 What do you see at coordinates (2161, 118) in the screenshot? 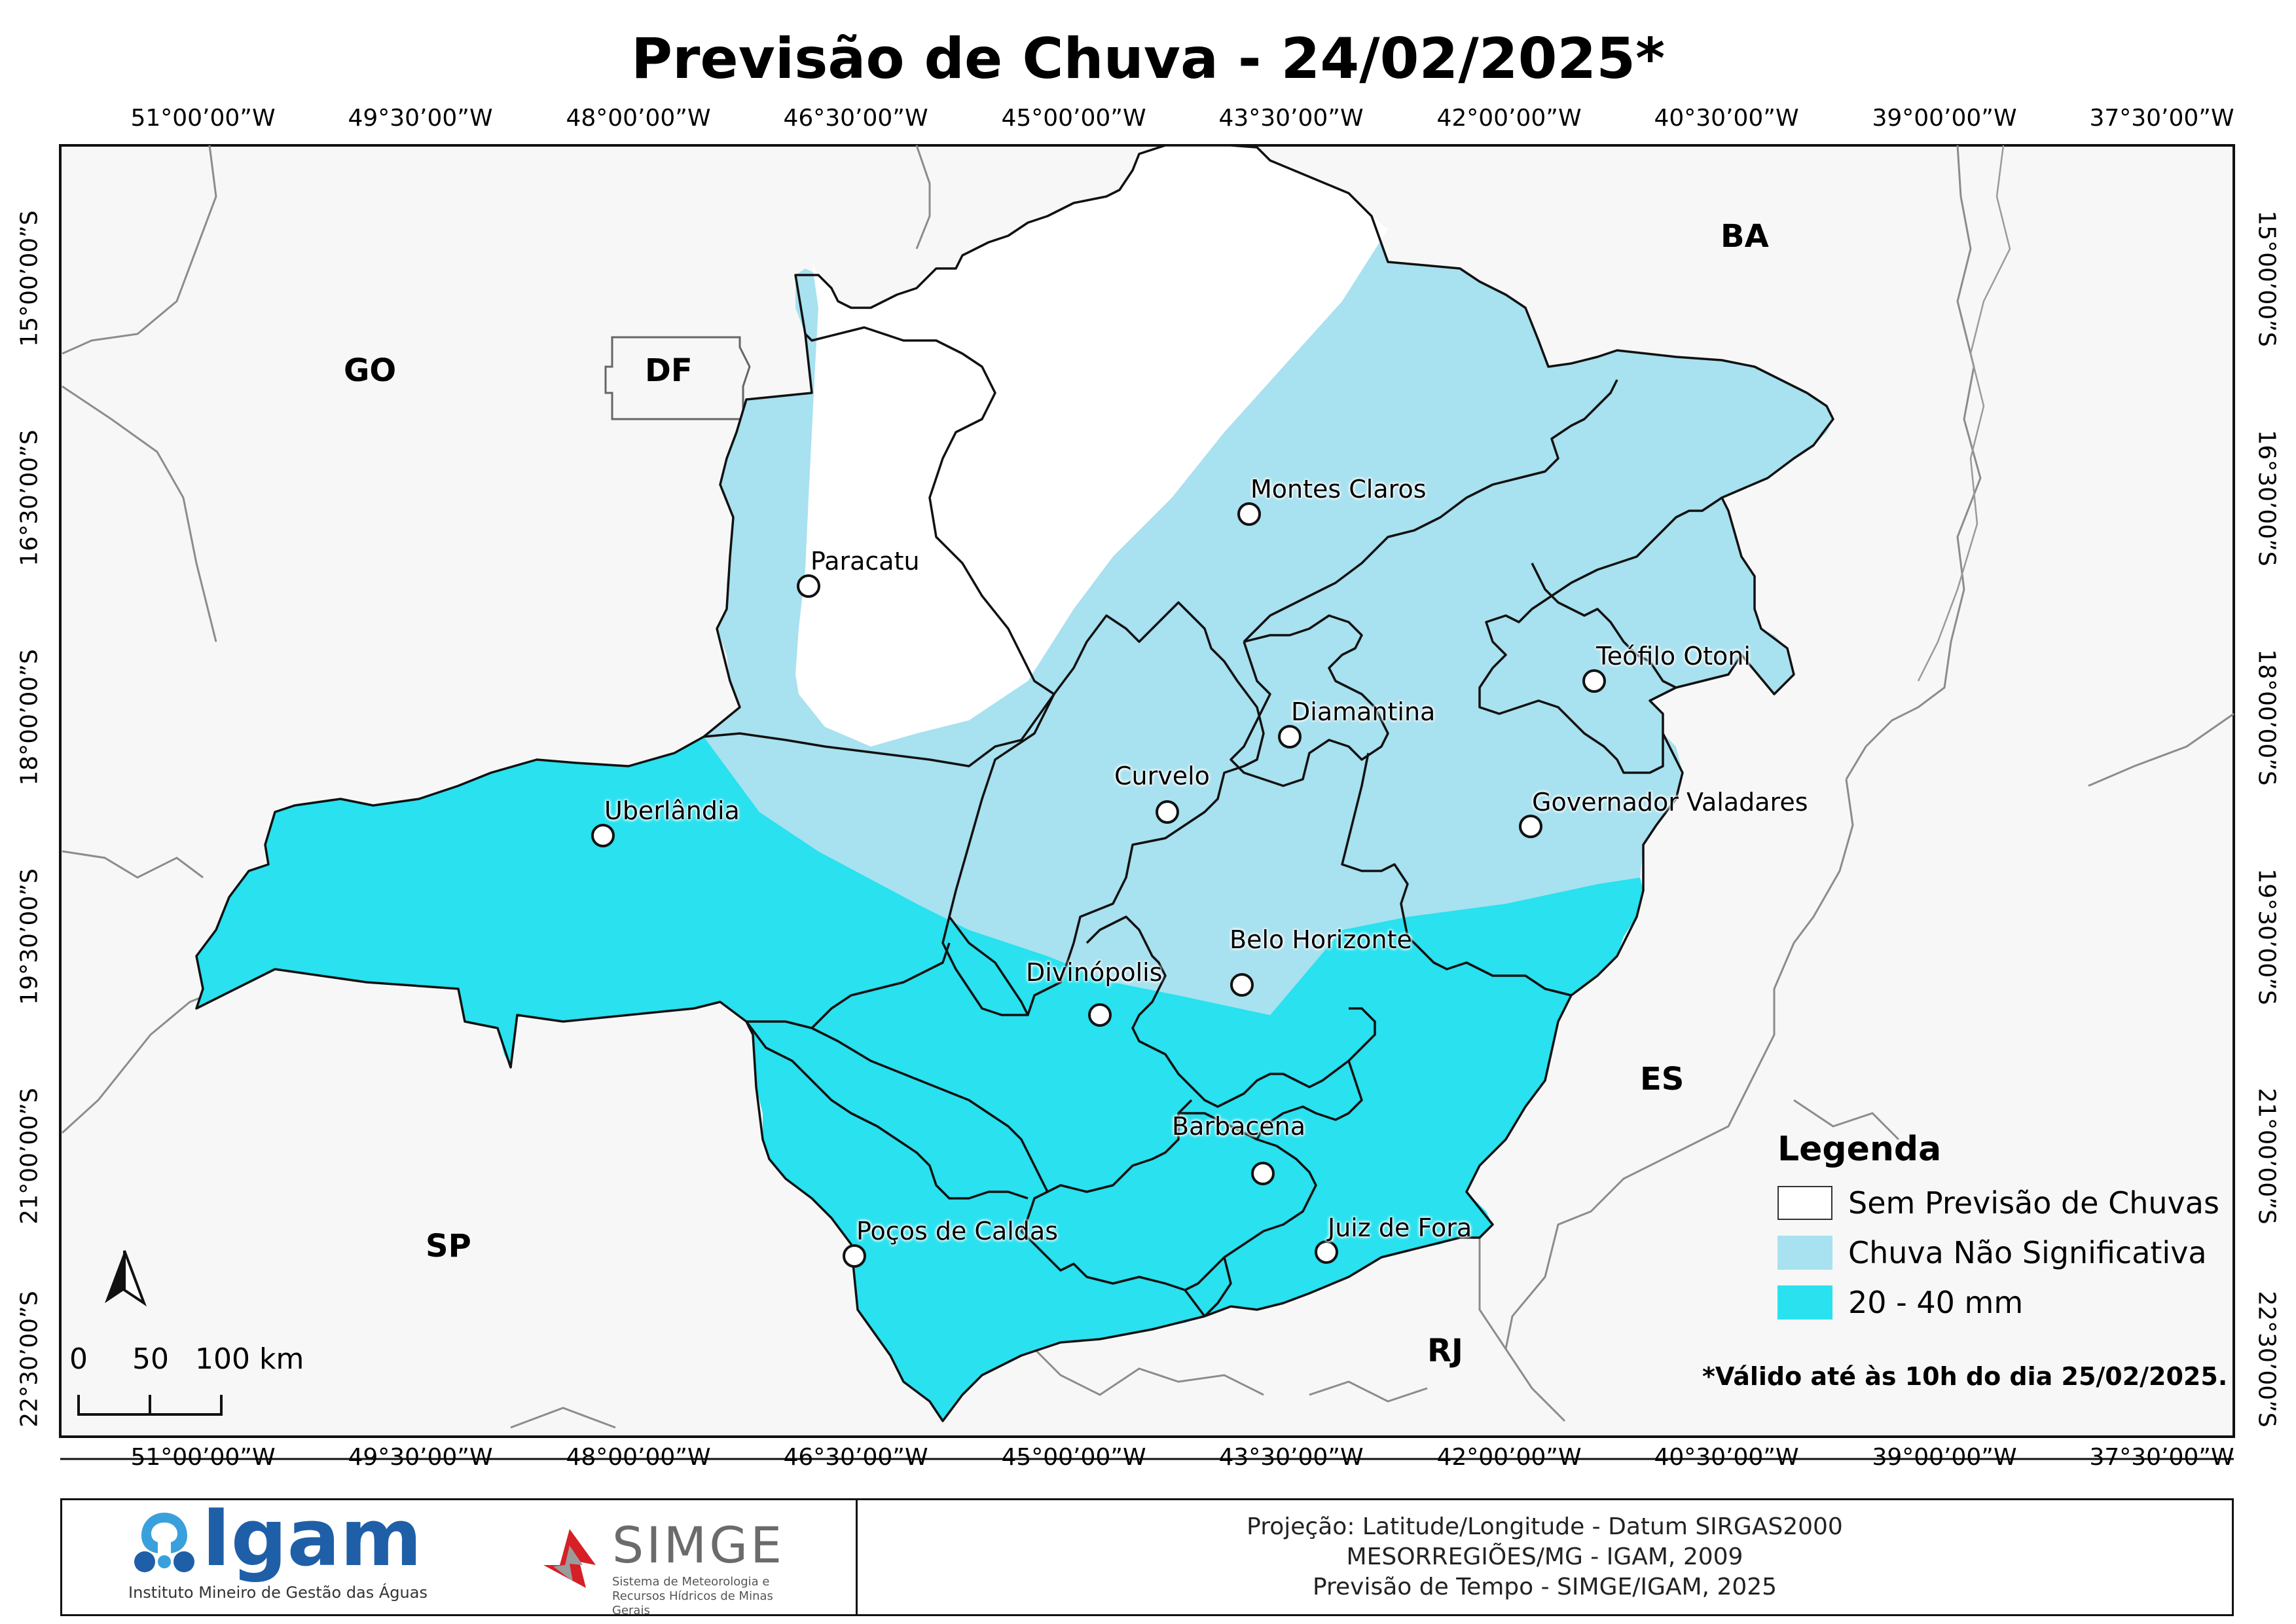
I see `lon-label-top: 37°30’00”W` at bounding box center [2161, 118].